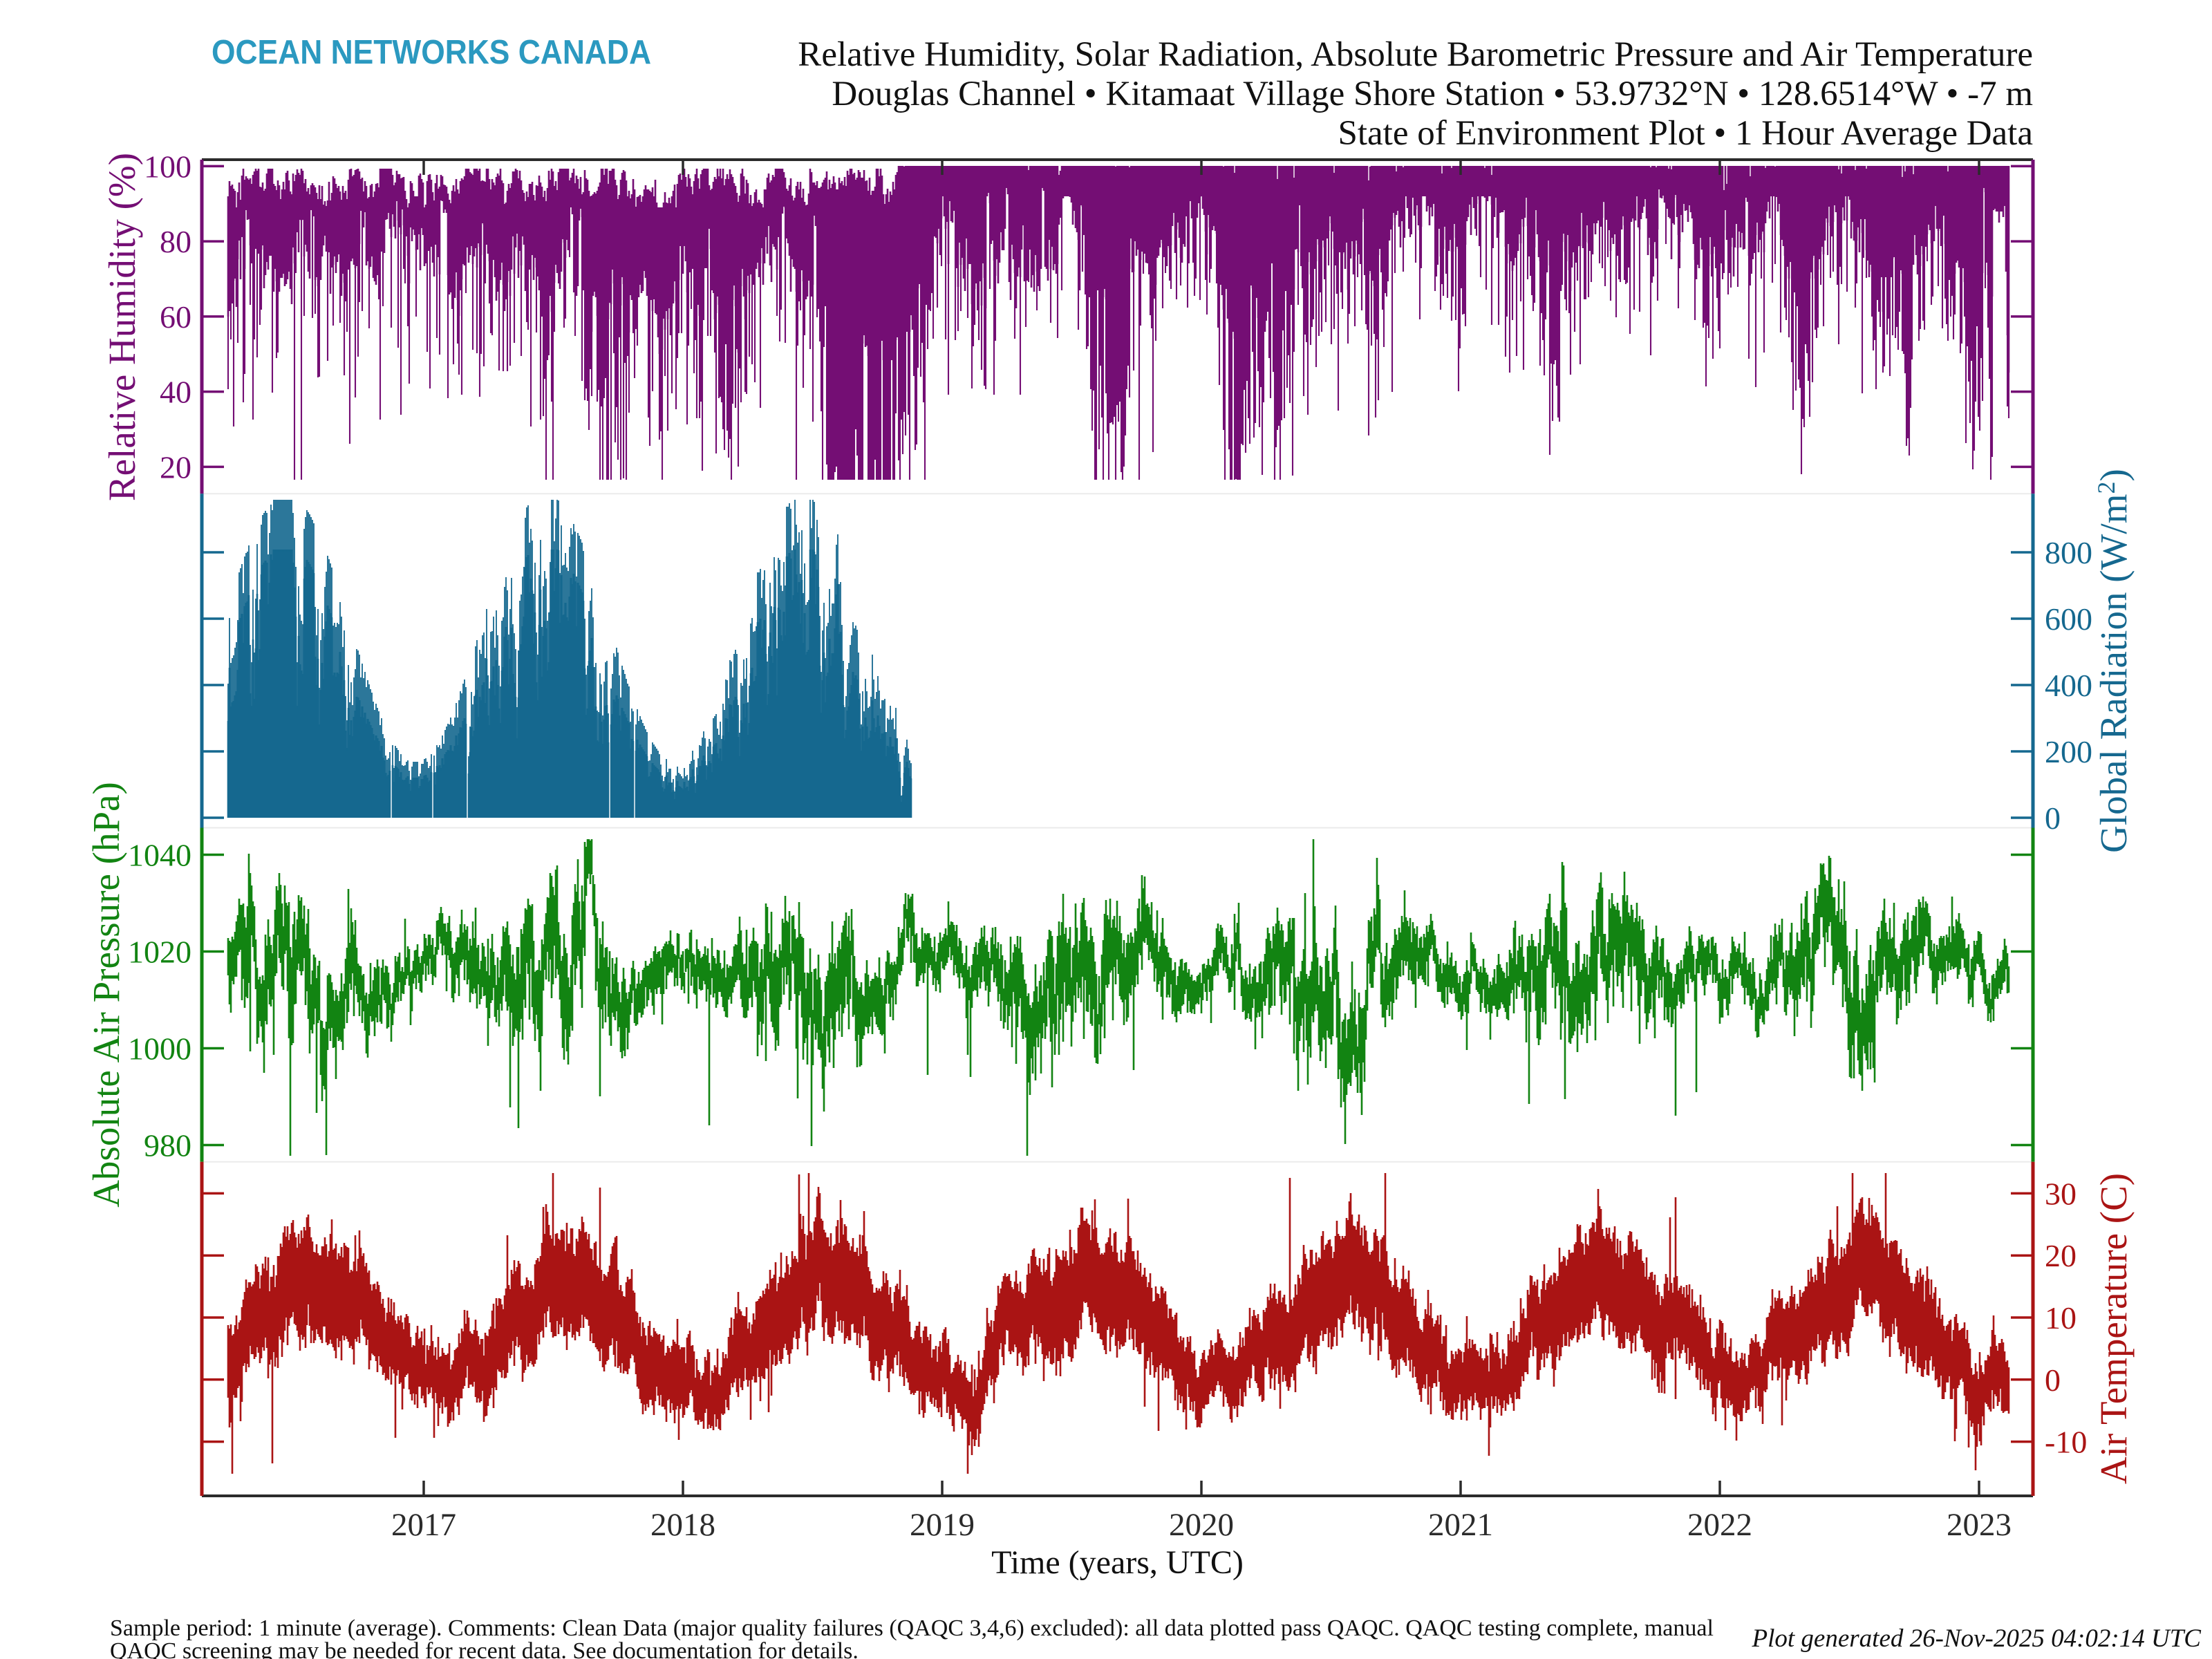 The image size is (2212, 1659). I want to click on svg-text: 200, so click(2068, 751).